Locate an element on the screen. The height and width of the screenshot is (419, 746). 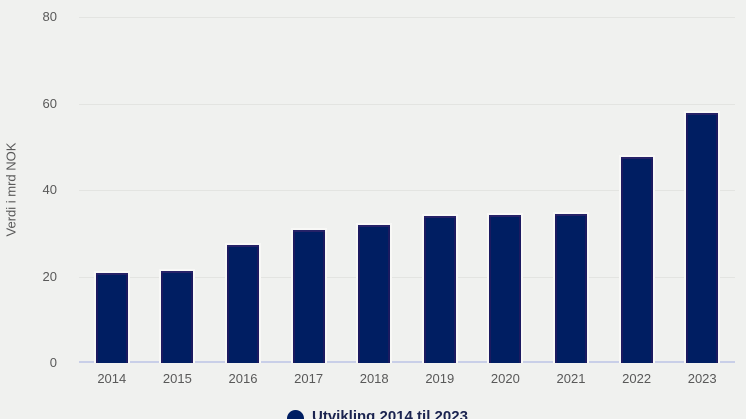
x-tick-label-2023: 2023 is located at coordinates (702, 378).